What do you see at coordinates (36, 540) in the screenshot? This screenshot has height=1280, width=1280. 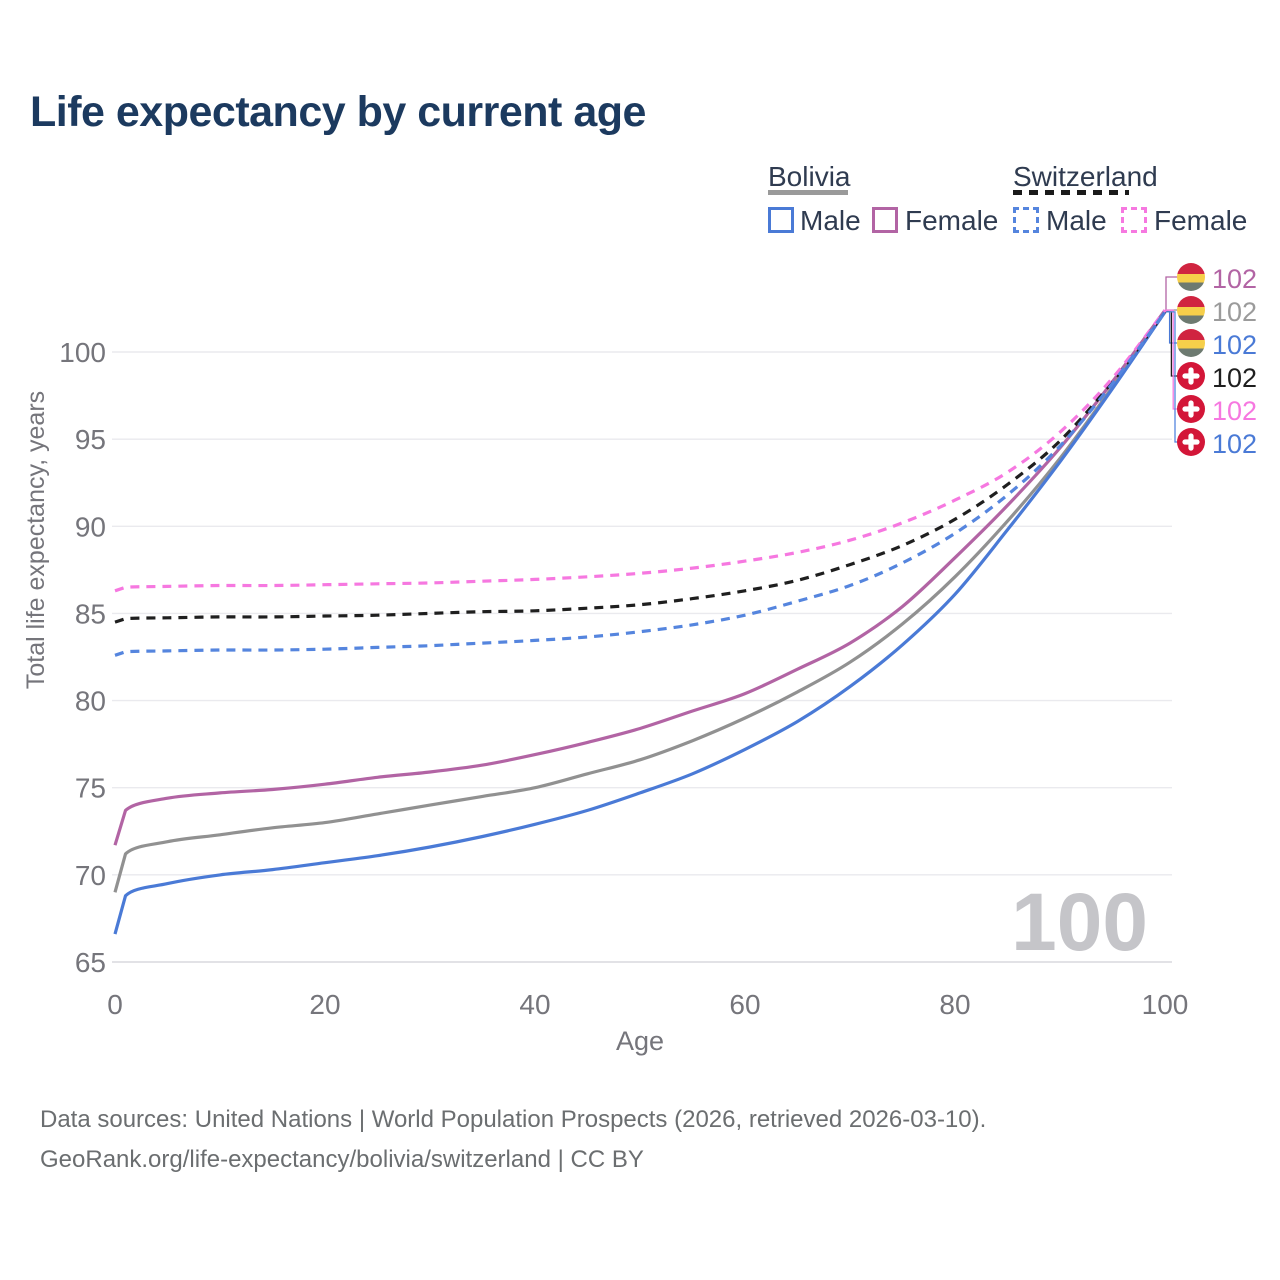 I see `y-axis-title: Total life expectancy, years` at bounding box center [36, 540].